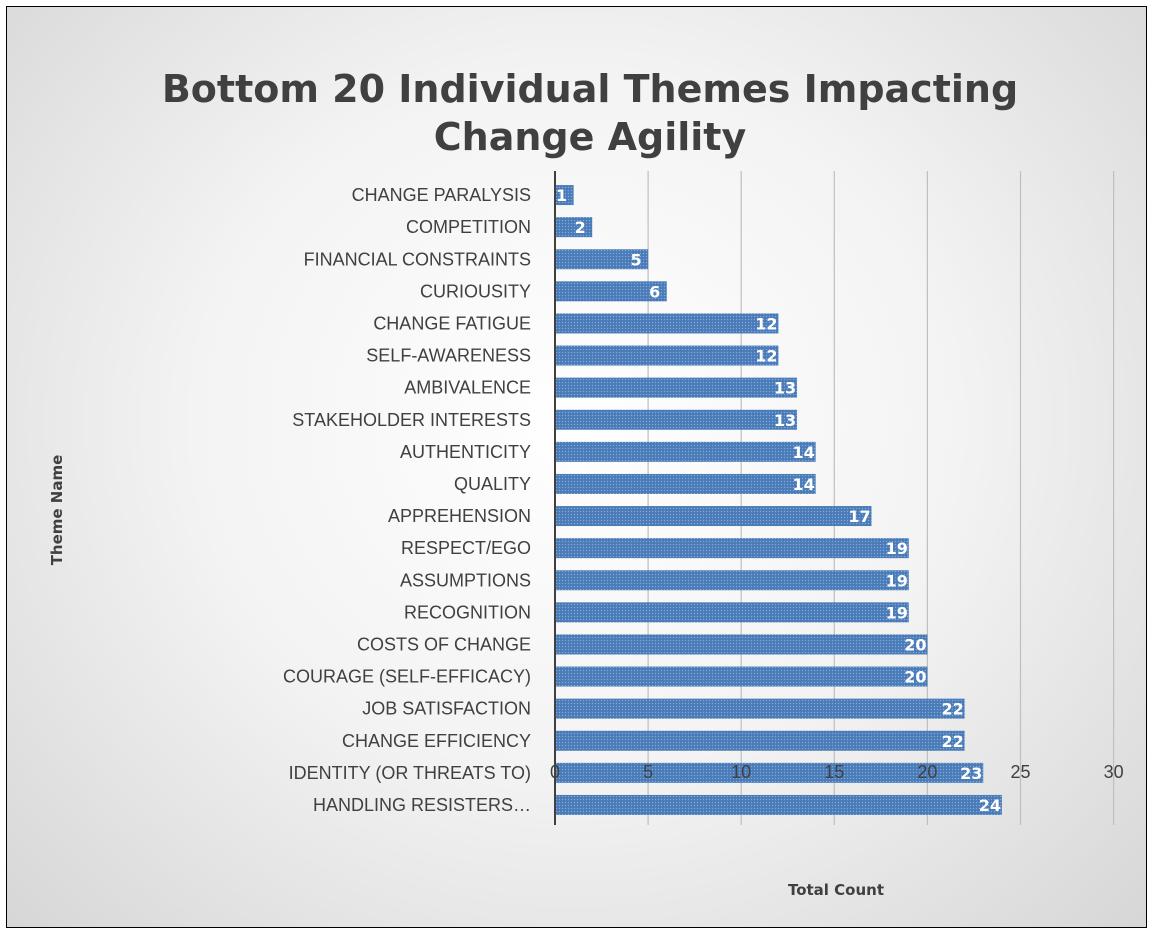 The width and height of the screenshot is (1153, 934). I want to click on bar-value-label: 1, so click(561, 195).